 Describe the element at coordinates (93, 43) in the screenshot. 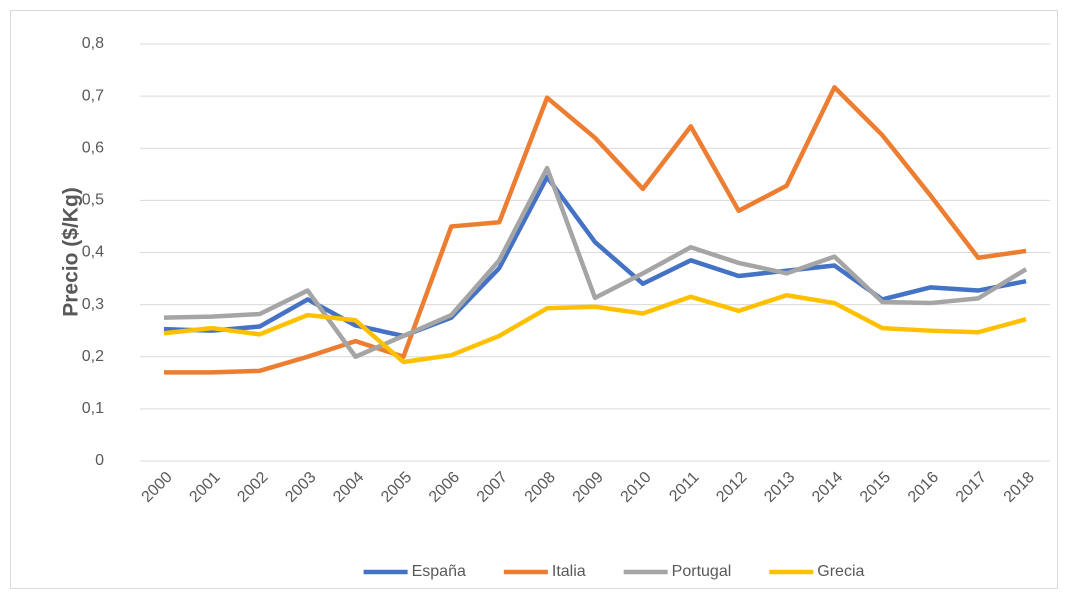

I see `y-tick-label: 0,8` at that location.